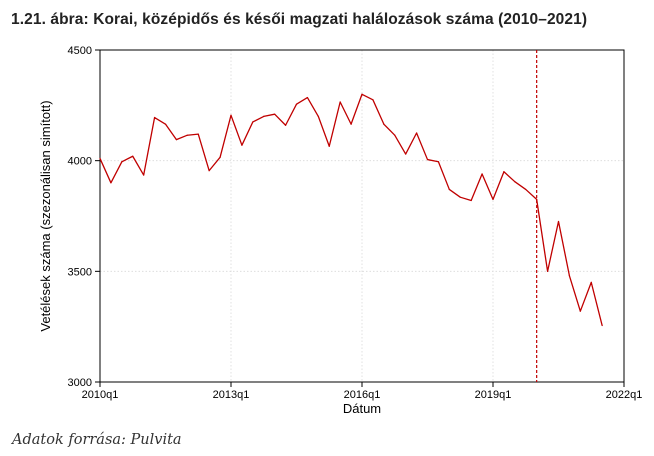 This screenshot has height=456, width=654. What do you see at coordinates (100, 395) in the screenshot?
I see `x-tick-label: 2010q1` at bounding box center [100, 395].